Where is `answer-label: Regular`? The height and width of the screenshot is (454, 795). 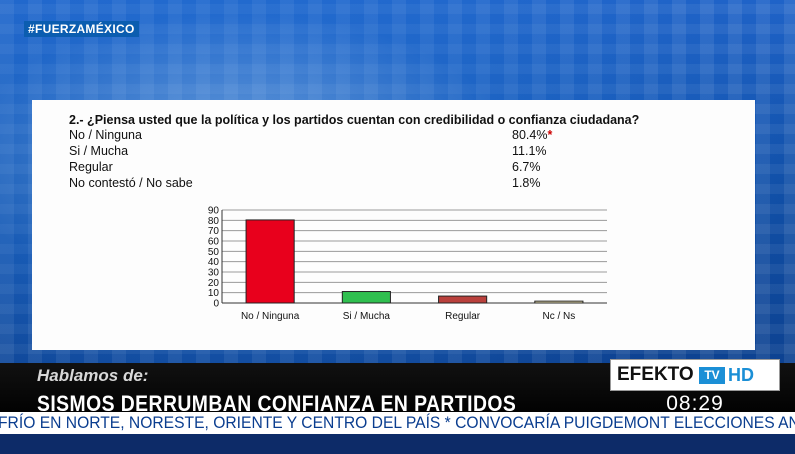 answer-label: Regular is located at coordinates (91, 167).